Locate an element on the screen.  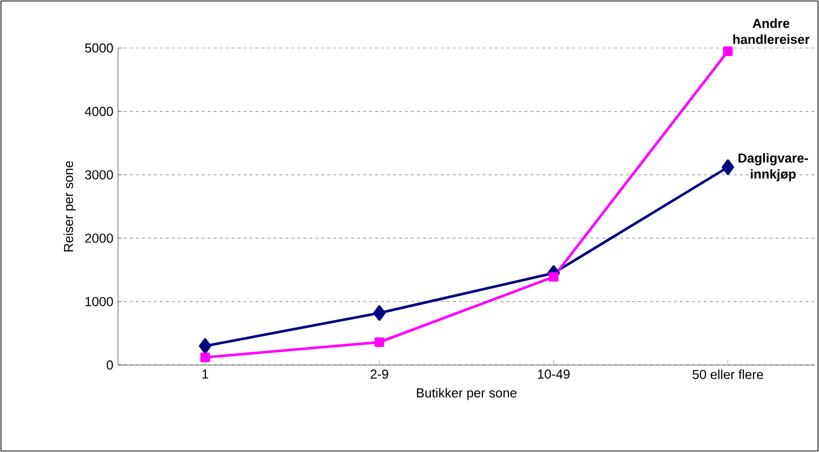
x-tick-label: 1 is located at coordinates (205, 374).